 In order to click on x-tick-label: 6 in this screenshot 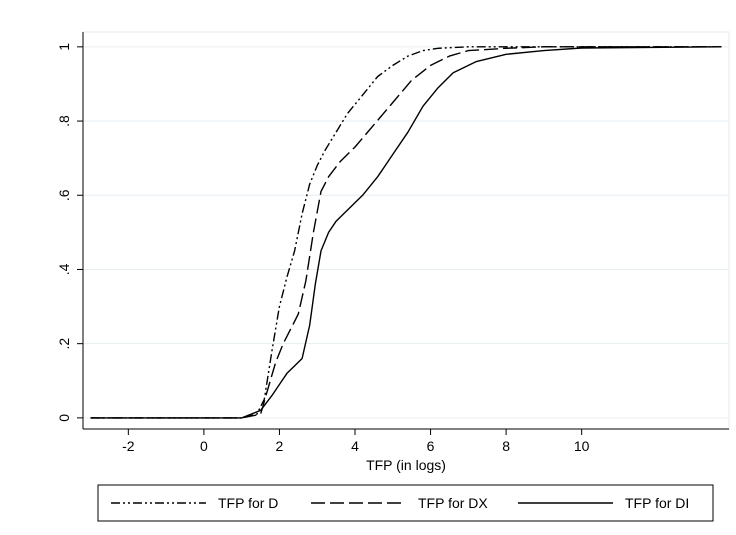, I will do `click(431, 446)`.